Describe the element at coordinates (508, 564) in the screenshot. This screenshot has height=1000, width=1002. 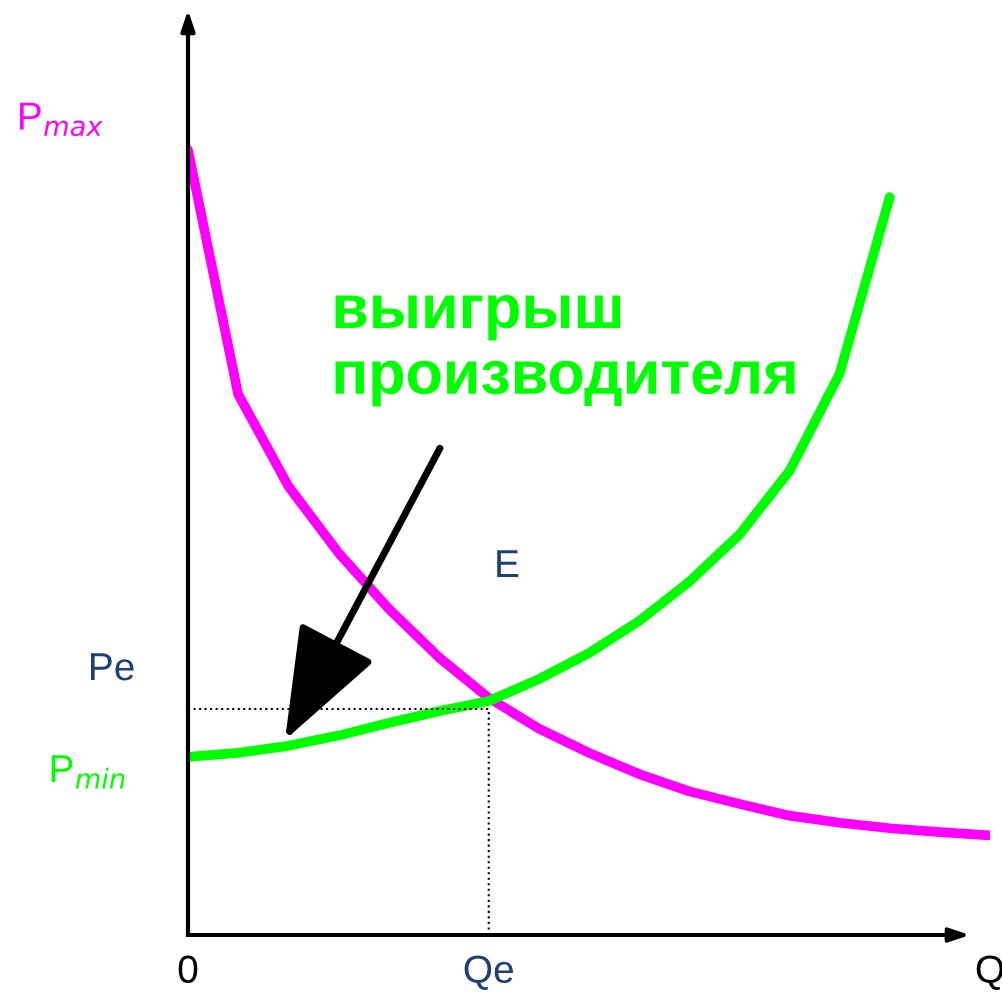
I see `annotation: E` at that location.